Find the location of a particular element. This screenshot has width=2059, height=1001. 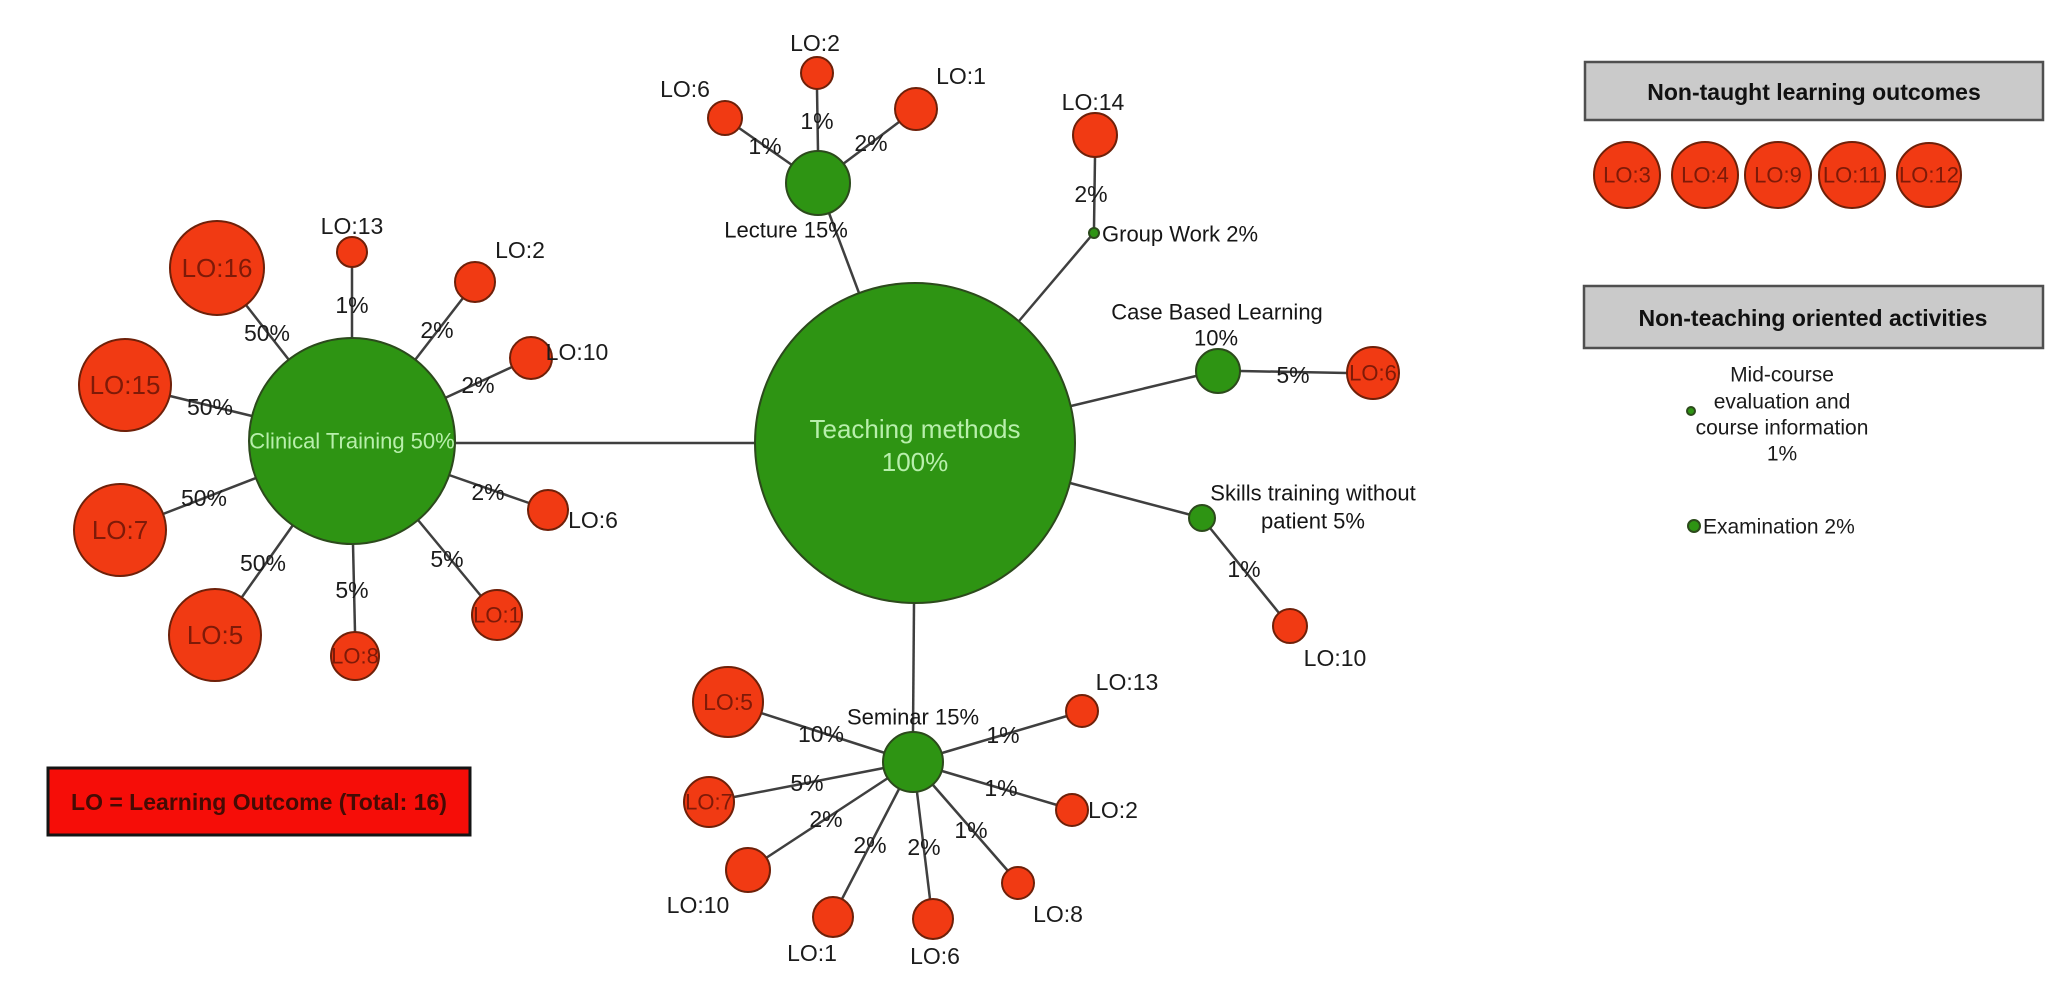

node-nontaught-lo12 is located at coordinates (1929, 175).